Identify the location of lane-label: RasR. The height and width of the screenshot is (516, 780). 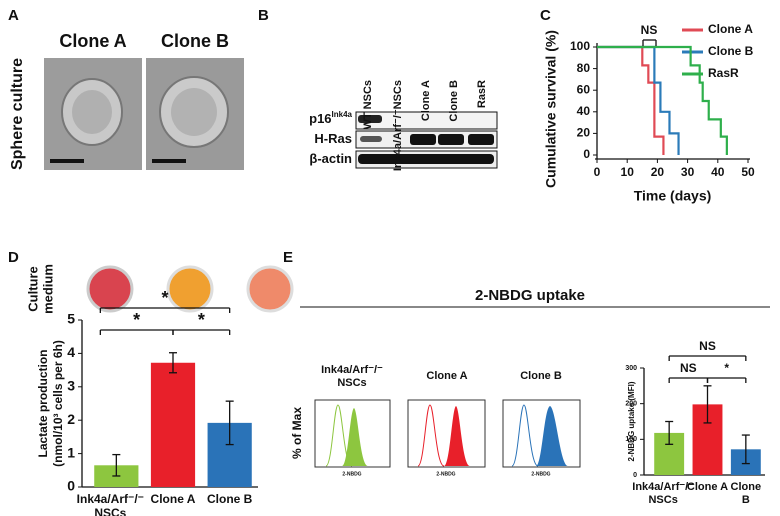
(482, 94).